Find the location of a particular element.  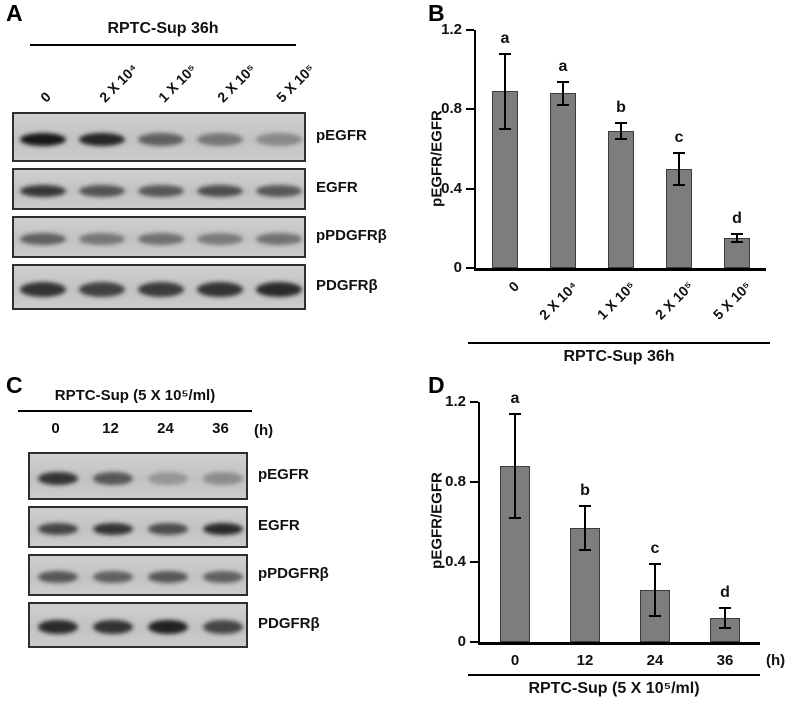

blot-row-label: EGFR is located at coordinates (279, 525).